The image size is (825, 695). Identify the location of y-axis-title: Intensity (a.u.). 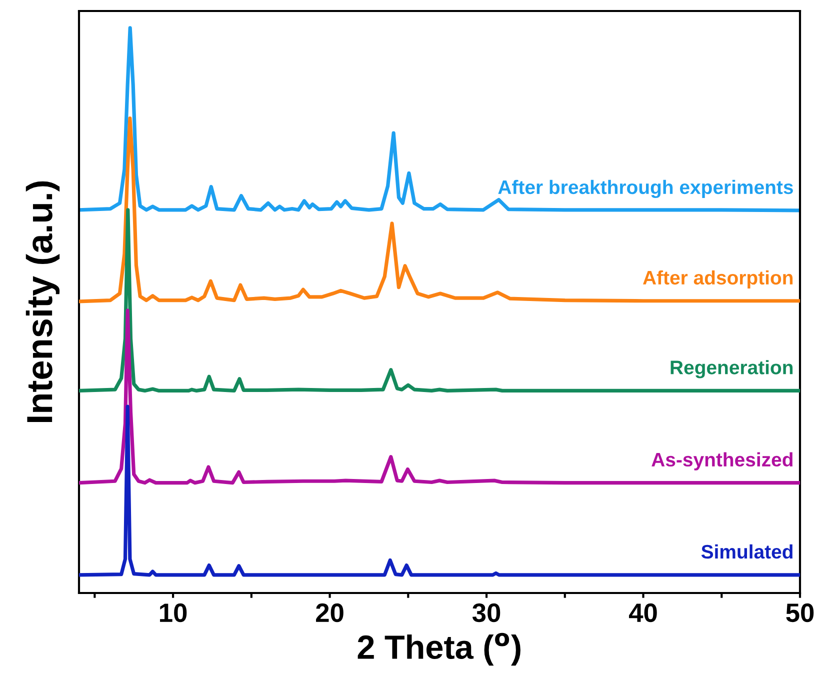
(43, 301).